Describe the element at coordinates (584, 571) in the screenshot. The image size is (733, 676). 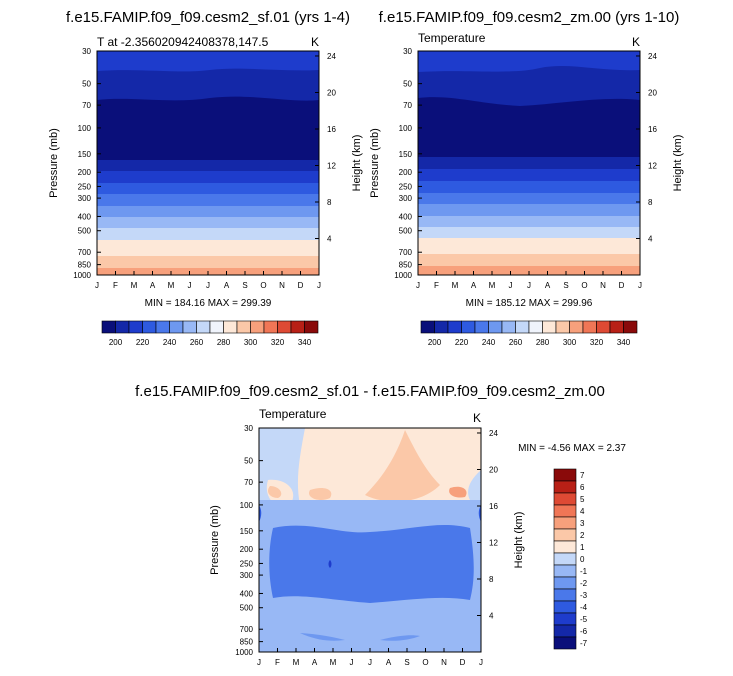
I see `colorbar-label: -1` at that location.